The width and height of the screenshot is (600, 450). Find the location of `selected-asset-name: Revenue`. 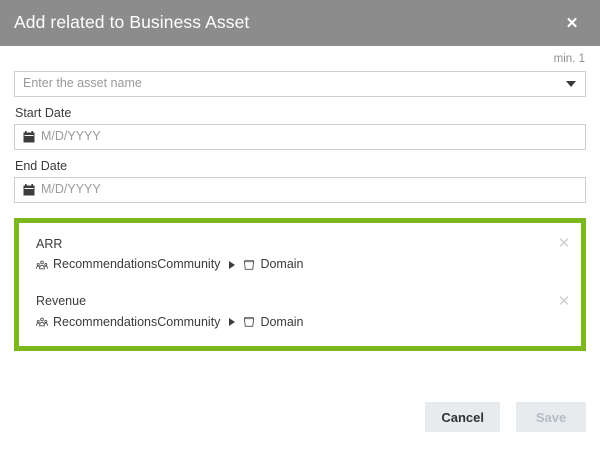

selected-asset-name: Revenue is located at coordinates (61, 301).